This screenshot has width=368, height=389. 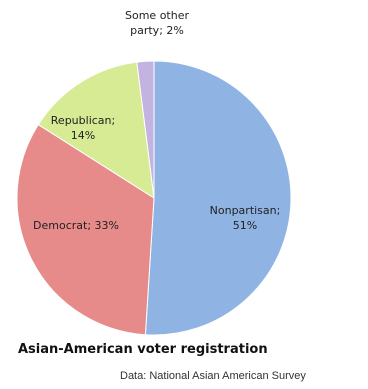 What do you see at coordinates (213, 376) in the screenshot?
I see `chart-source: Data: National Asian American Survey` at bounding box center [213, 376].